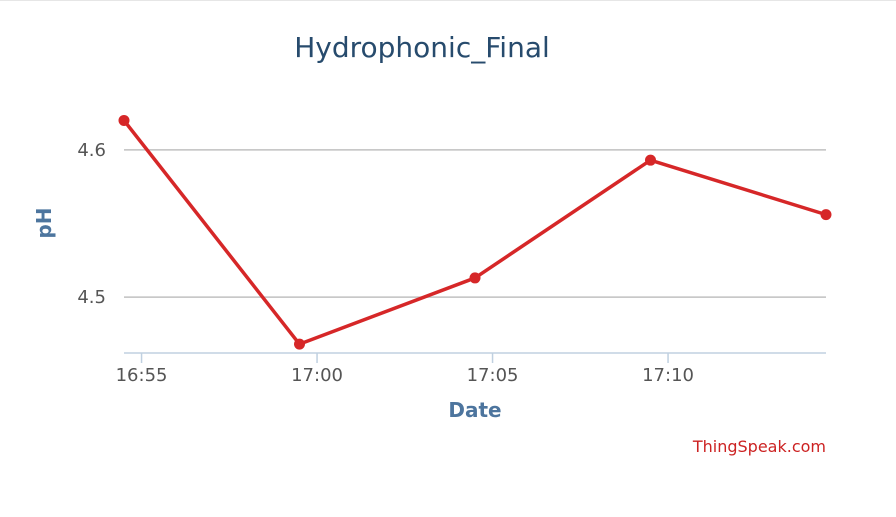 The width and height of the screenshot is (896, 517). I want to click on x-axis-label: Date, so click(475, 410).